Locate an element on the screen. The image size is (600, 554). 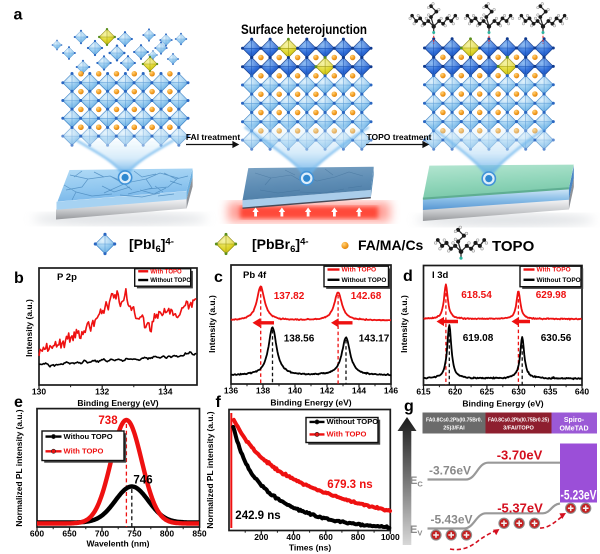
svg-text: Times (ns) is located at coordinates (310, 548).